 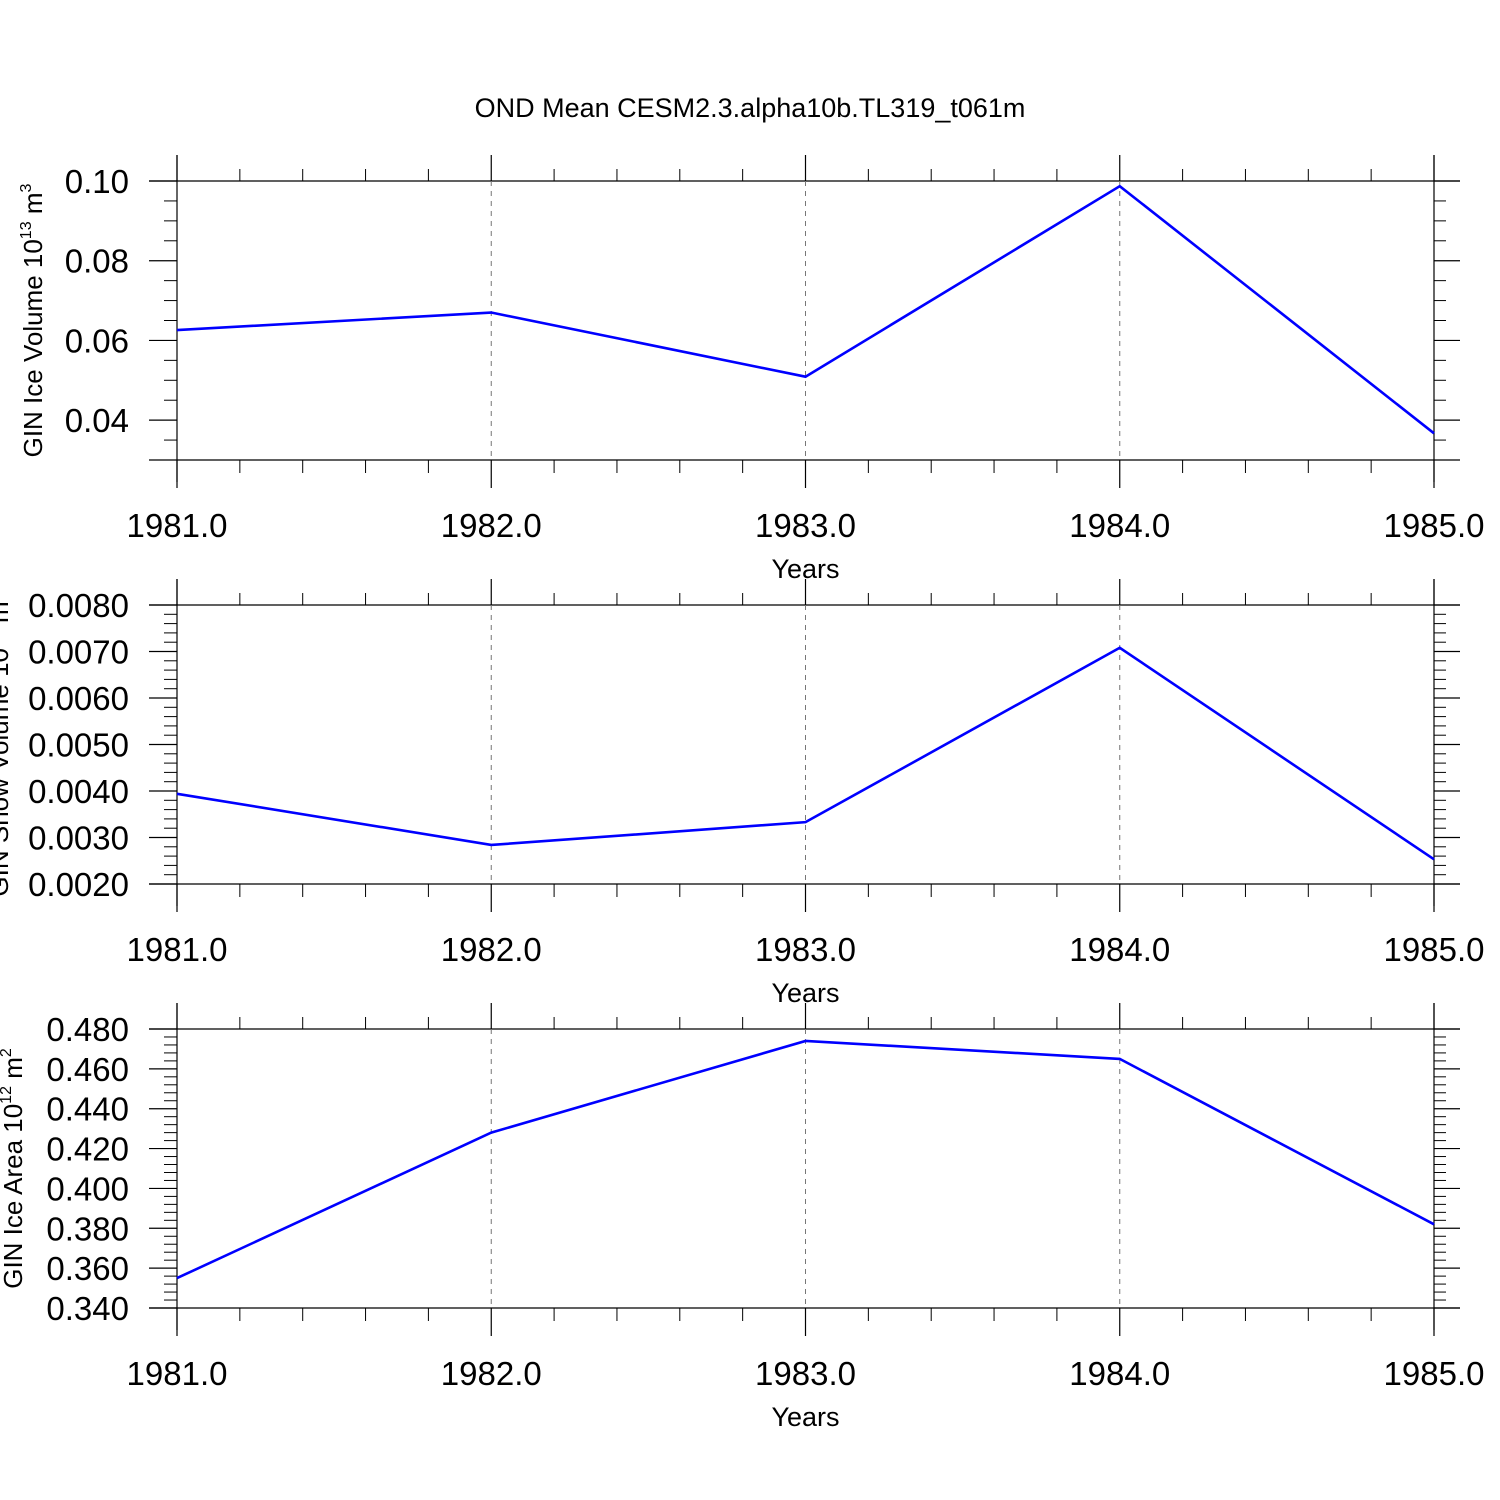 What do you see at coordinates (78, 791) in the screenshot?
I see `y-tick-label: 0.0040` at bounding box center [78, 791].